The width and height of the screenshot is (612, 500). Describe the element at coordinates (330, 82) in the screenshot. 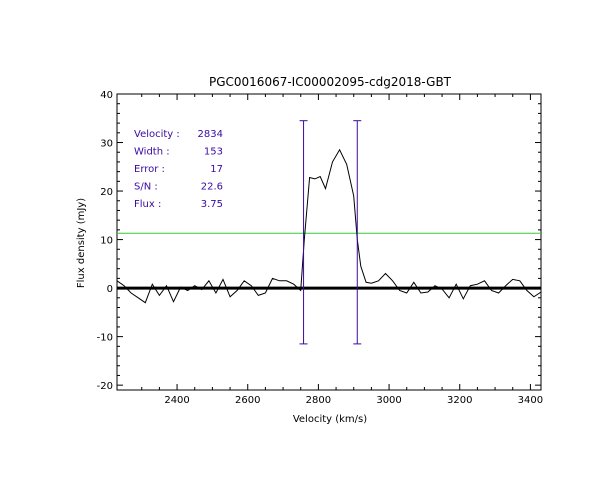

I see `chart-title: PGC0016067-IC00002095-cdg2018-GBT` at that location.